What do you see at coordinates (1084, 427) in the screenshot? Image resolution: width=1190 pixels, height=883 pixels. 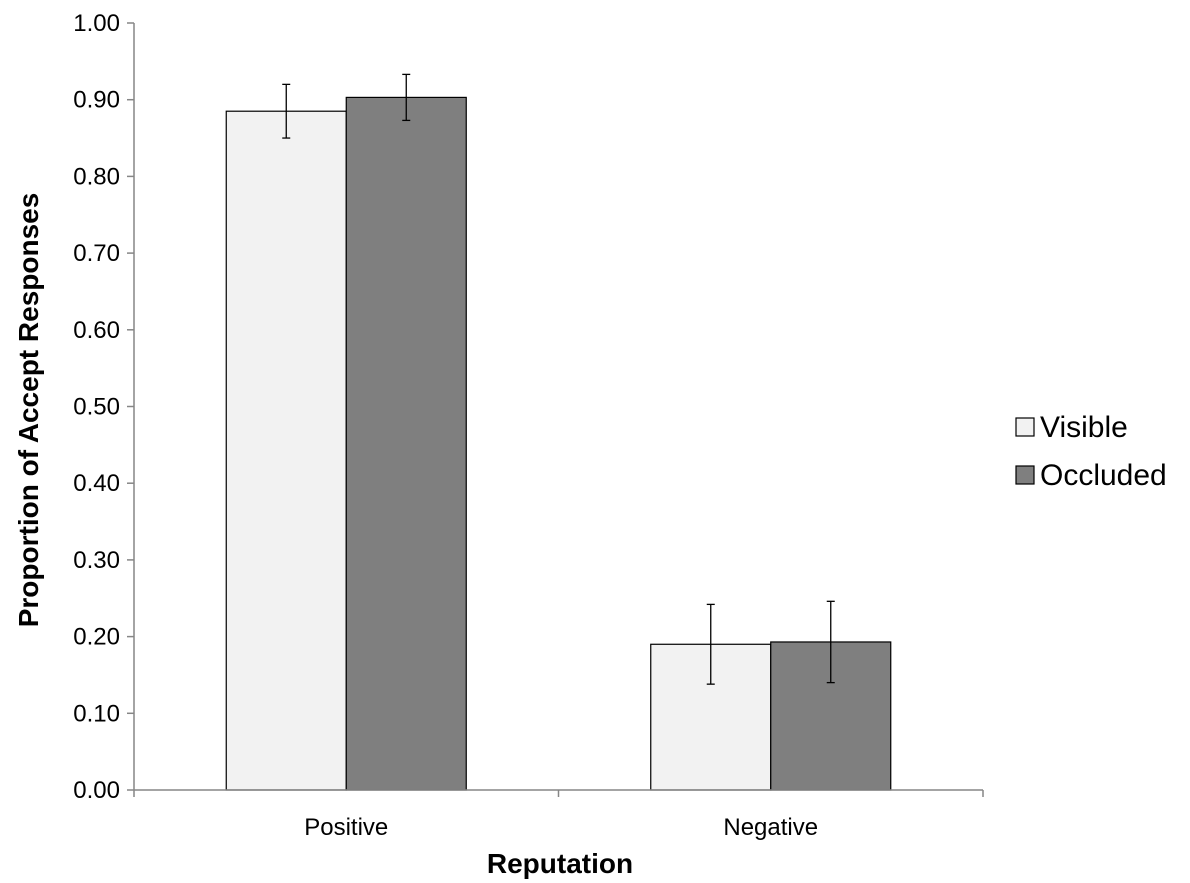 I see `legend-label-visible: Visible` at bounding box center [1084, 427].